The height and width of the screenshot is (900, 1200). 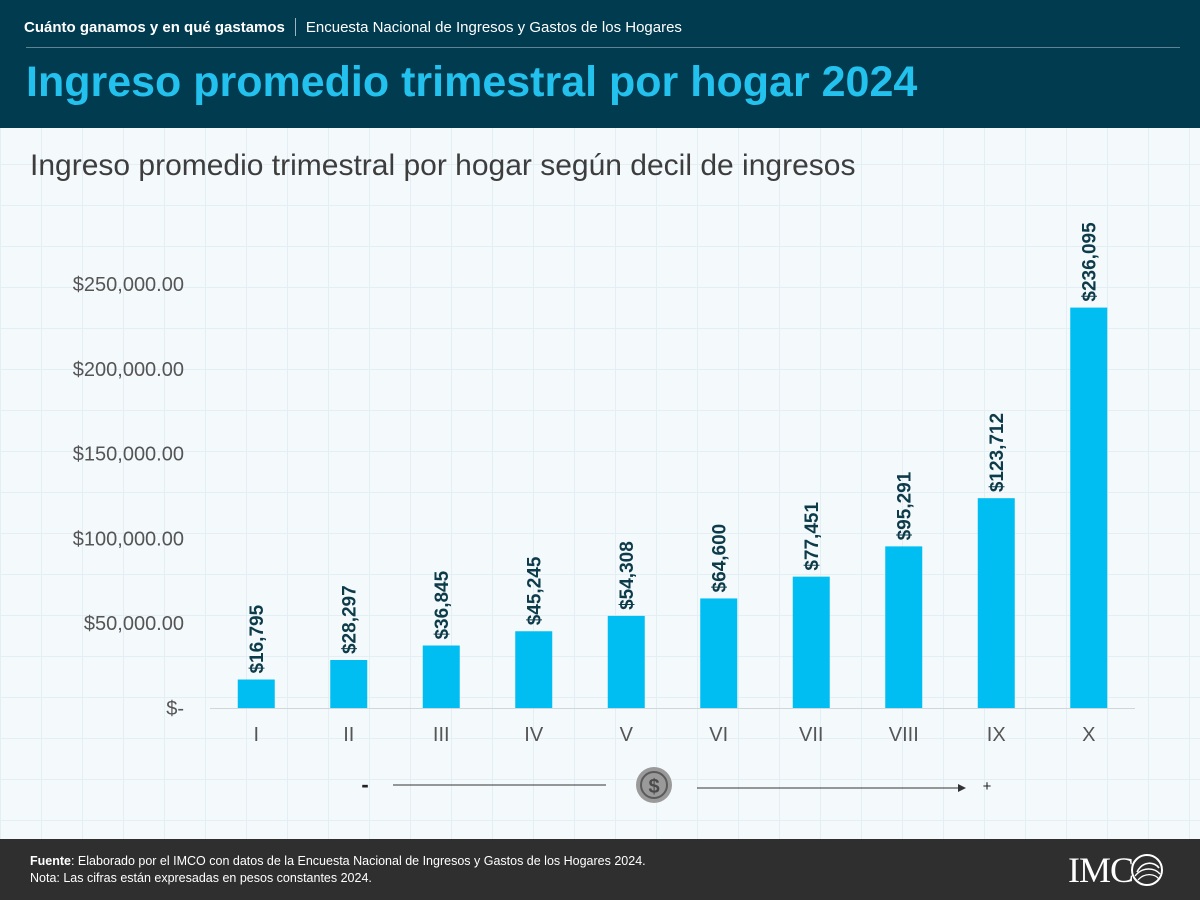 What do you see at coordinates (987, 786) in the screenshot?
I see `scale-high-label: +` at bounding box center [987, 786].